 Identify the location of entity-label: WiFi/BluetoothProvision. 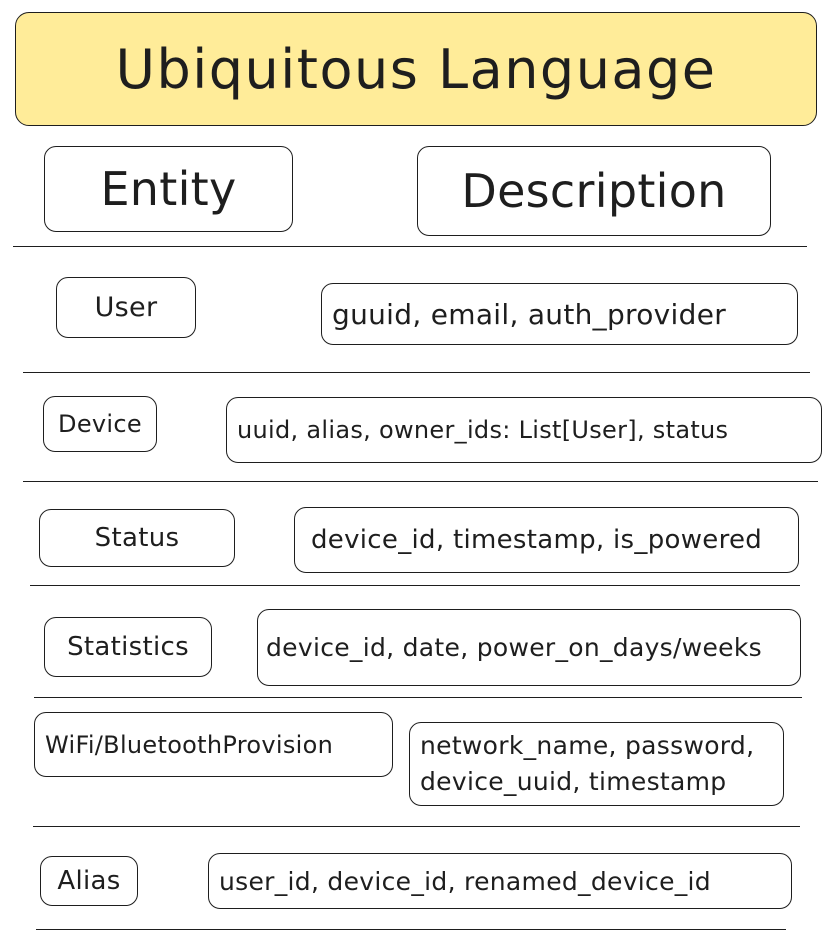
(189, 744).